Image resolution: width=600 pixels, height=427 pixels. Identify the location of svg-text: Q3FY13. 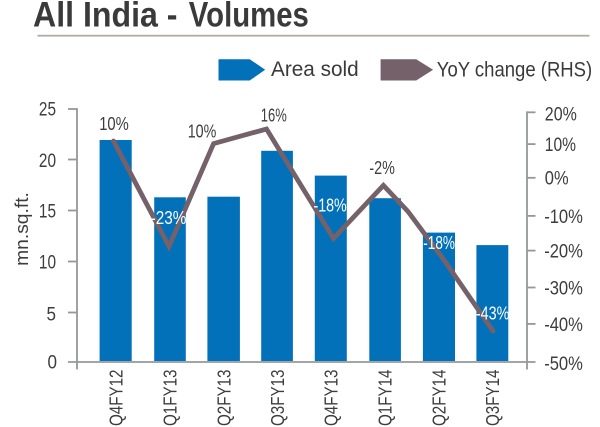
(278, 398).